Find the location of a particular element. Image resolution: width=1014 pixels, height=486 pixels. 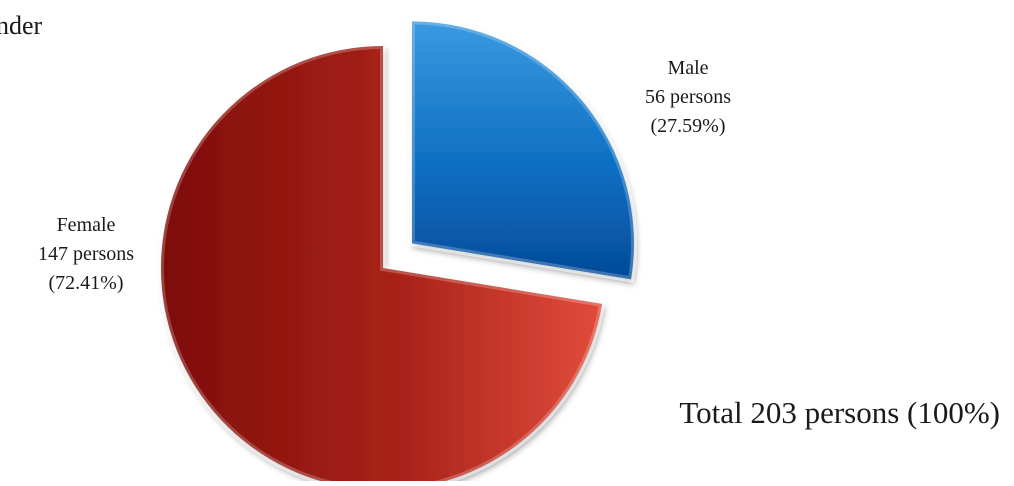

male-percent-label: (27.59%) is located at coordinates (688, 126).